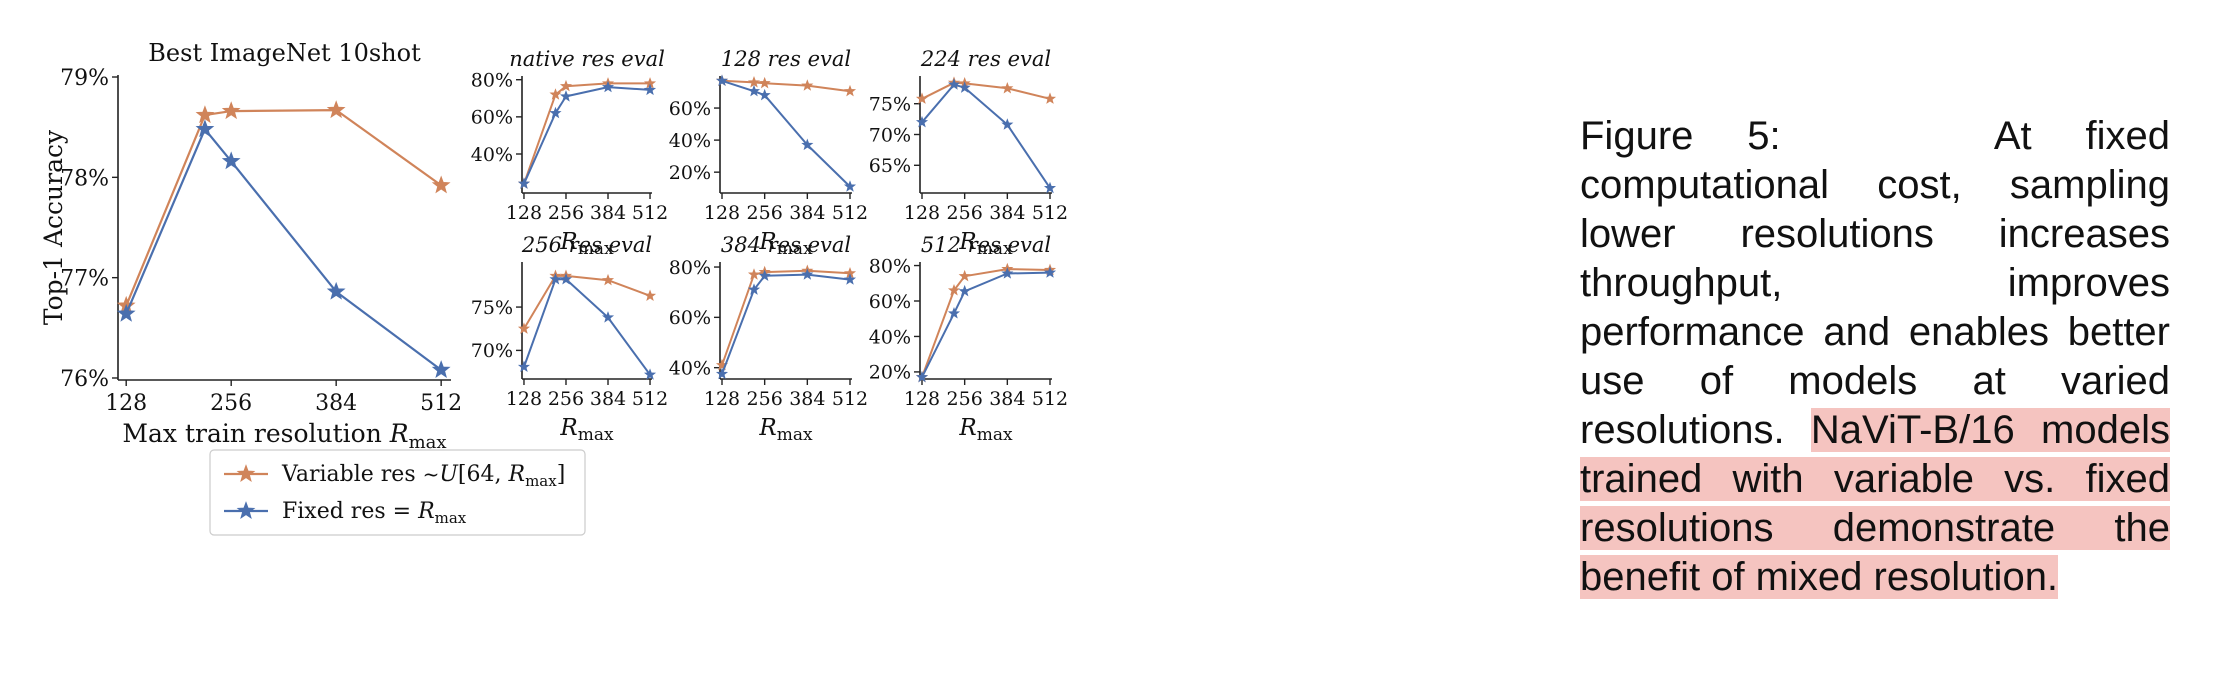 The height and width of the screenshot is (678, 2226). I want to click on legend-entry-variable-res: Variable res ~U[64, Rmax], so click(423, 476).